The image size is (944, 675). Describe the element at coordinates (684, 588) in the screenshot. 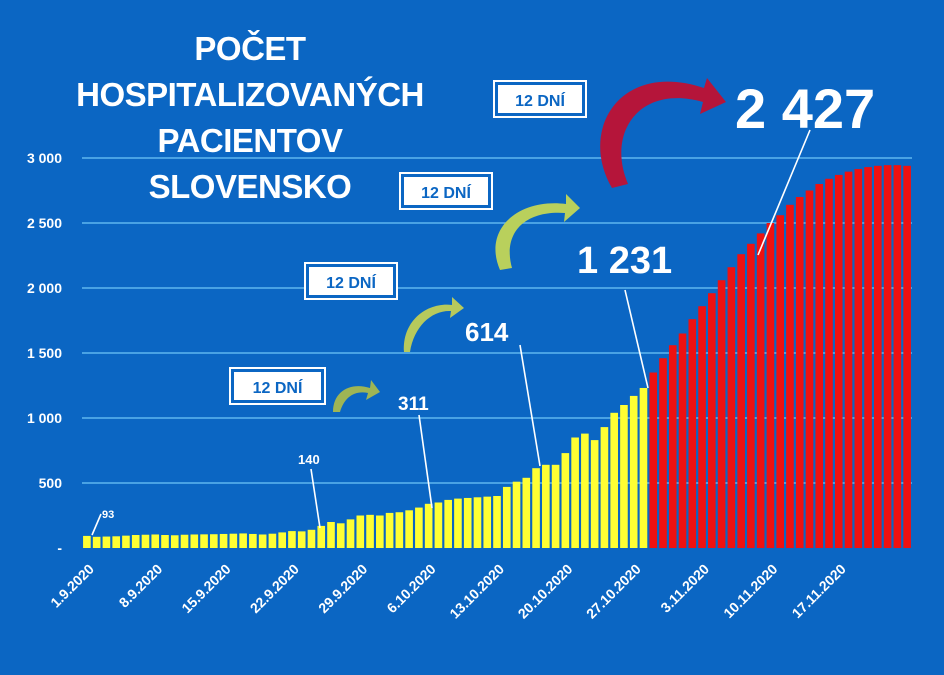

I see `x-tick-label: 3.11.2020` at that location.